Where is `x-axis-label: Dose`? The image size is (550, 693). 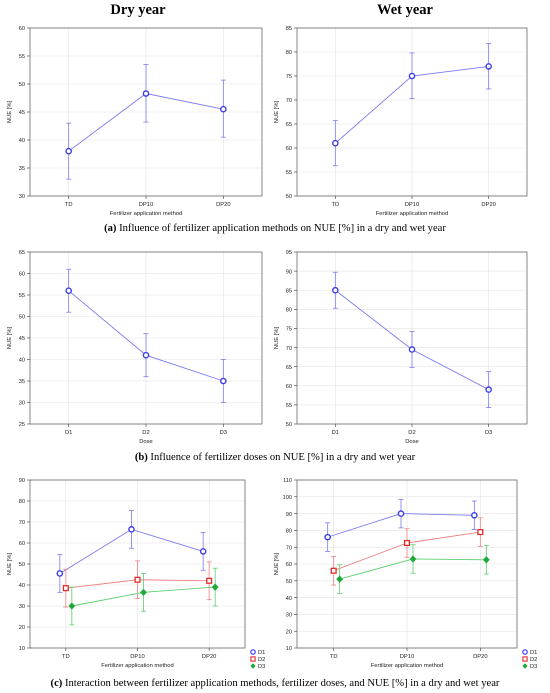 x-axis-label: Dose is located at coordinates (412, 442).